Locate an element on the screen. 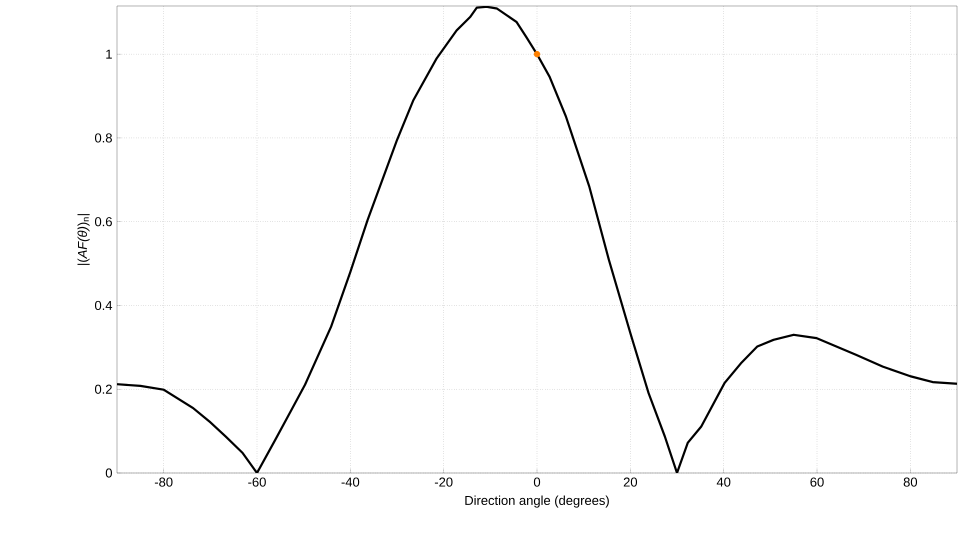 The width and height of the screenshot is (959, 551). x-axis-title: Direction angle (degrees) is located at coordinates (537, 502).